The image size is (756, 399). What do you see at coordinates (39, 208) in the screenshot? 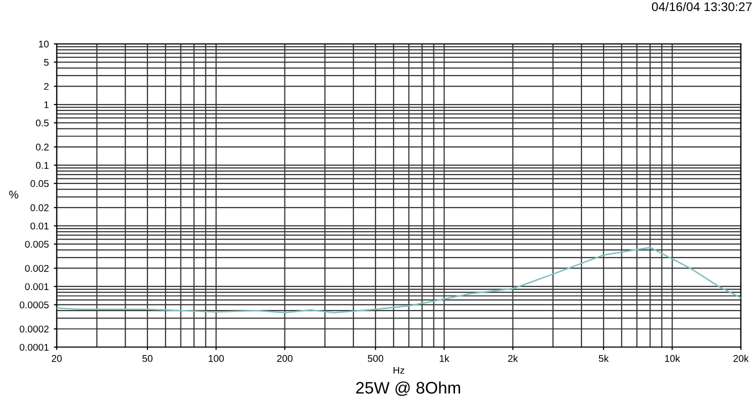
I see `y-tick-label: 0.02` at bounding box center [39, 208].